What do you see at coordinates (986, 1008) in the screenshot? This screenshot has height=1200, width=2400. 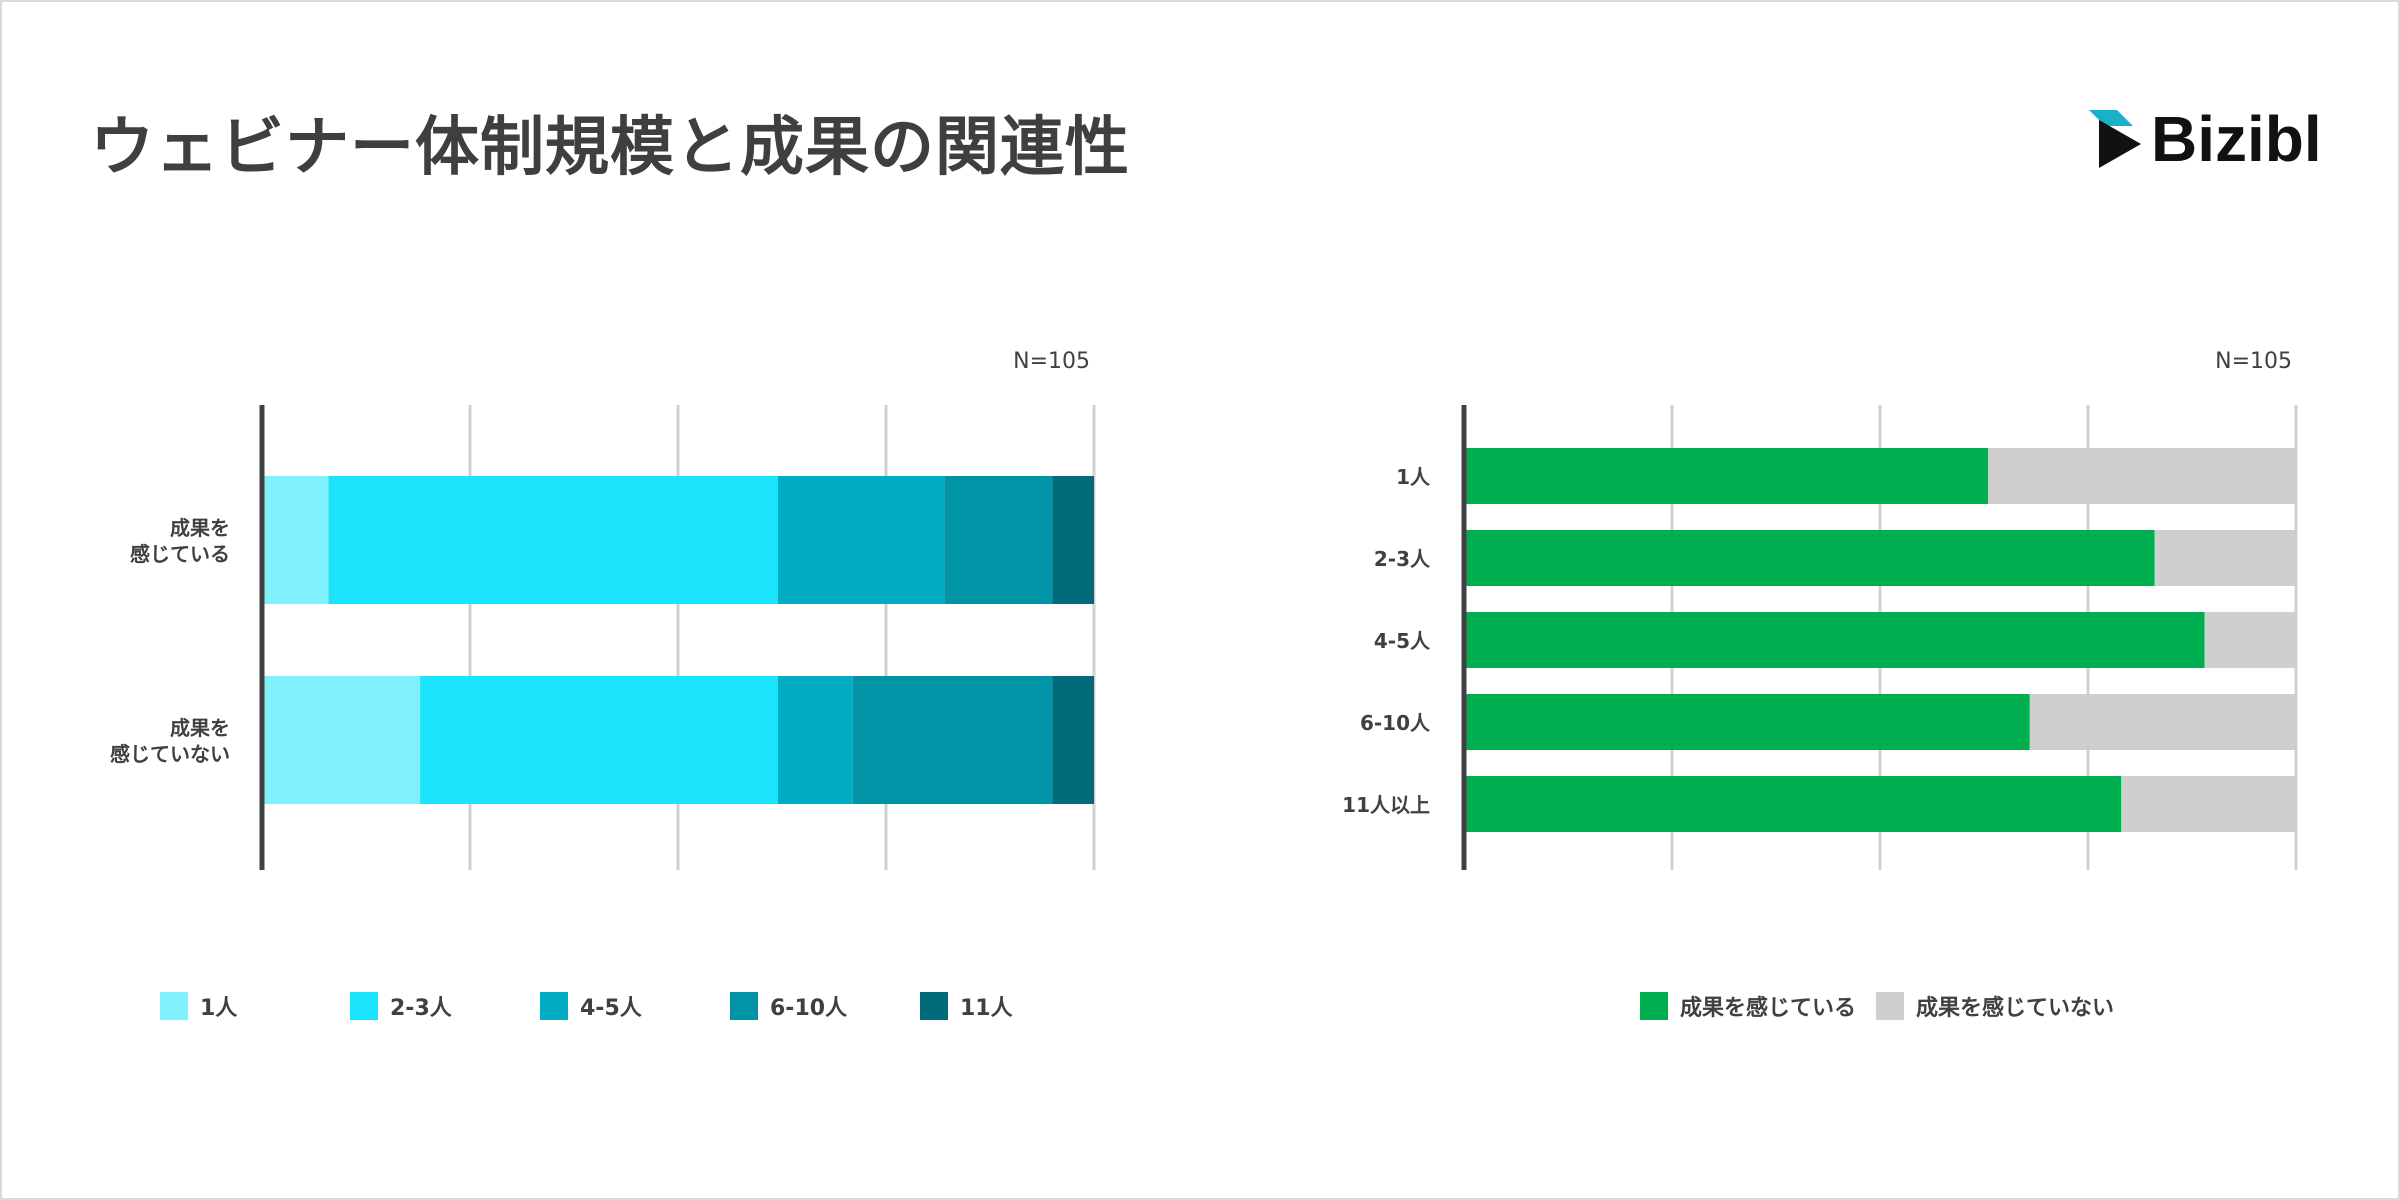 I see `legend-label: 11人` at bounding box center [986, 1008].